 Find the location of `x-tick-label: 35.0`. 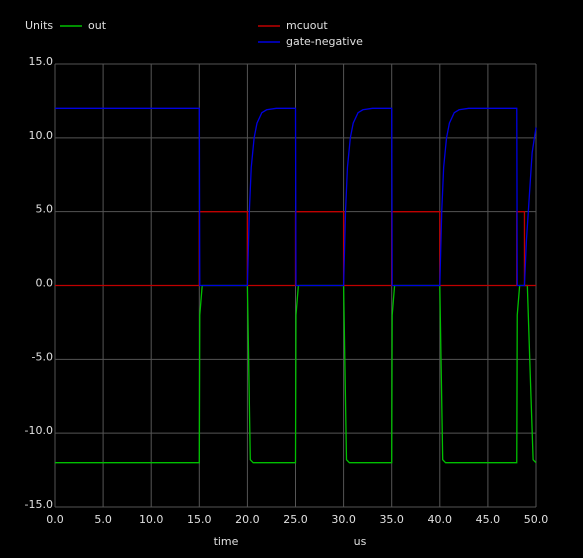

x-tick-label: 35.0 is located at coordinates (391, 519).